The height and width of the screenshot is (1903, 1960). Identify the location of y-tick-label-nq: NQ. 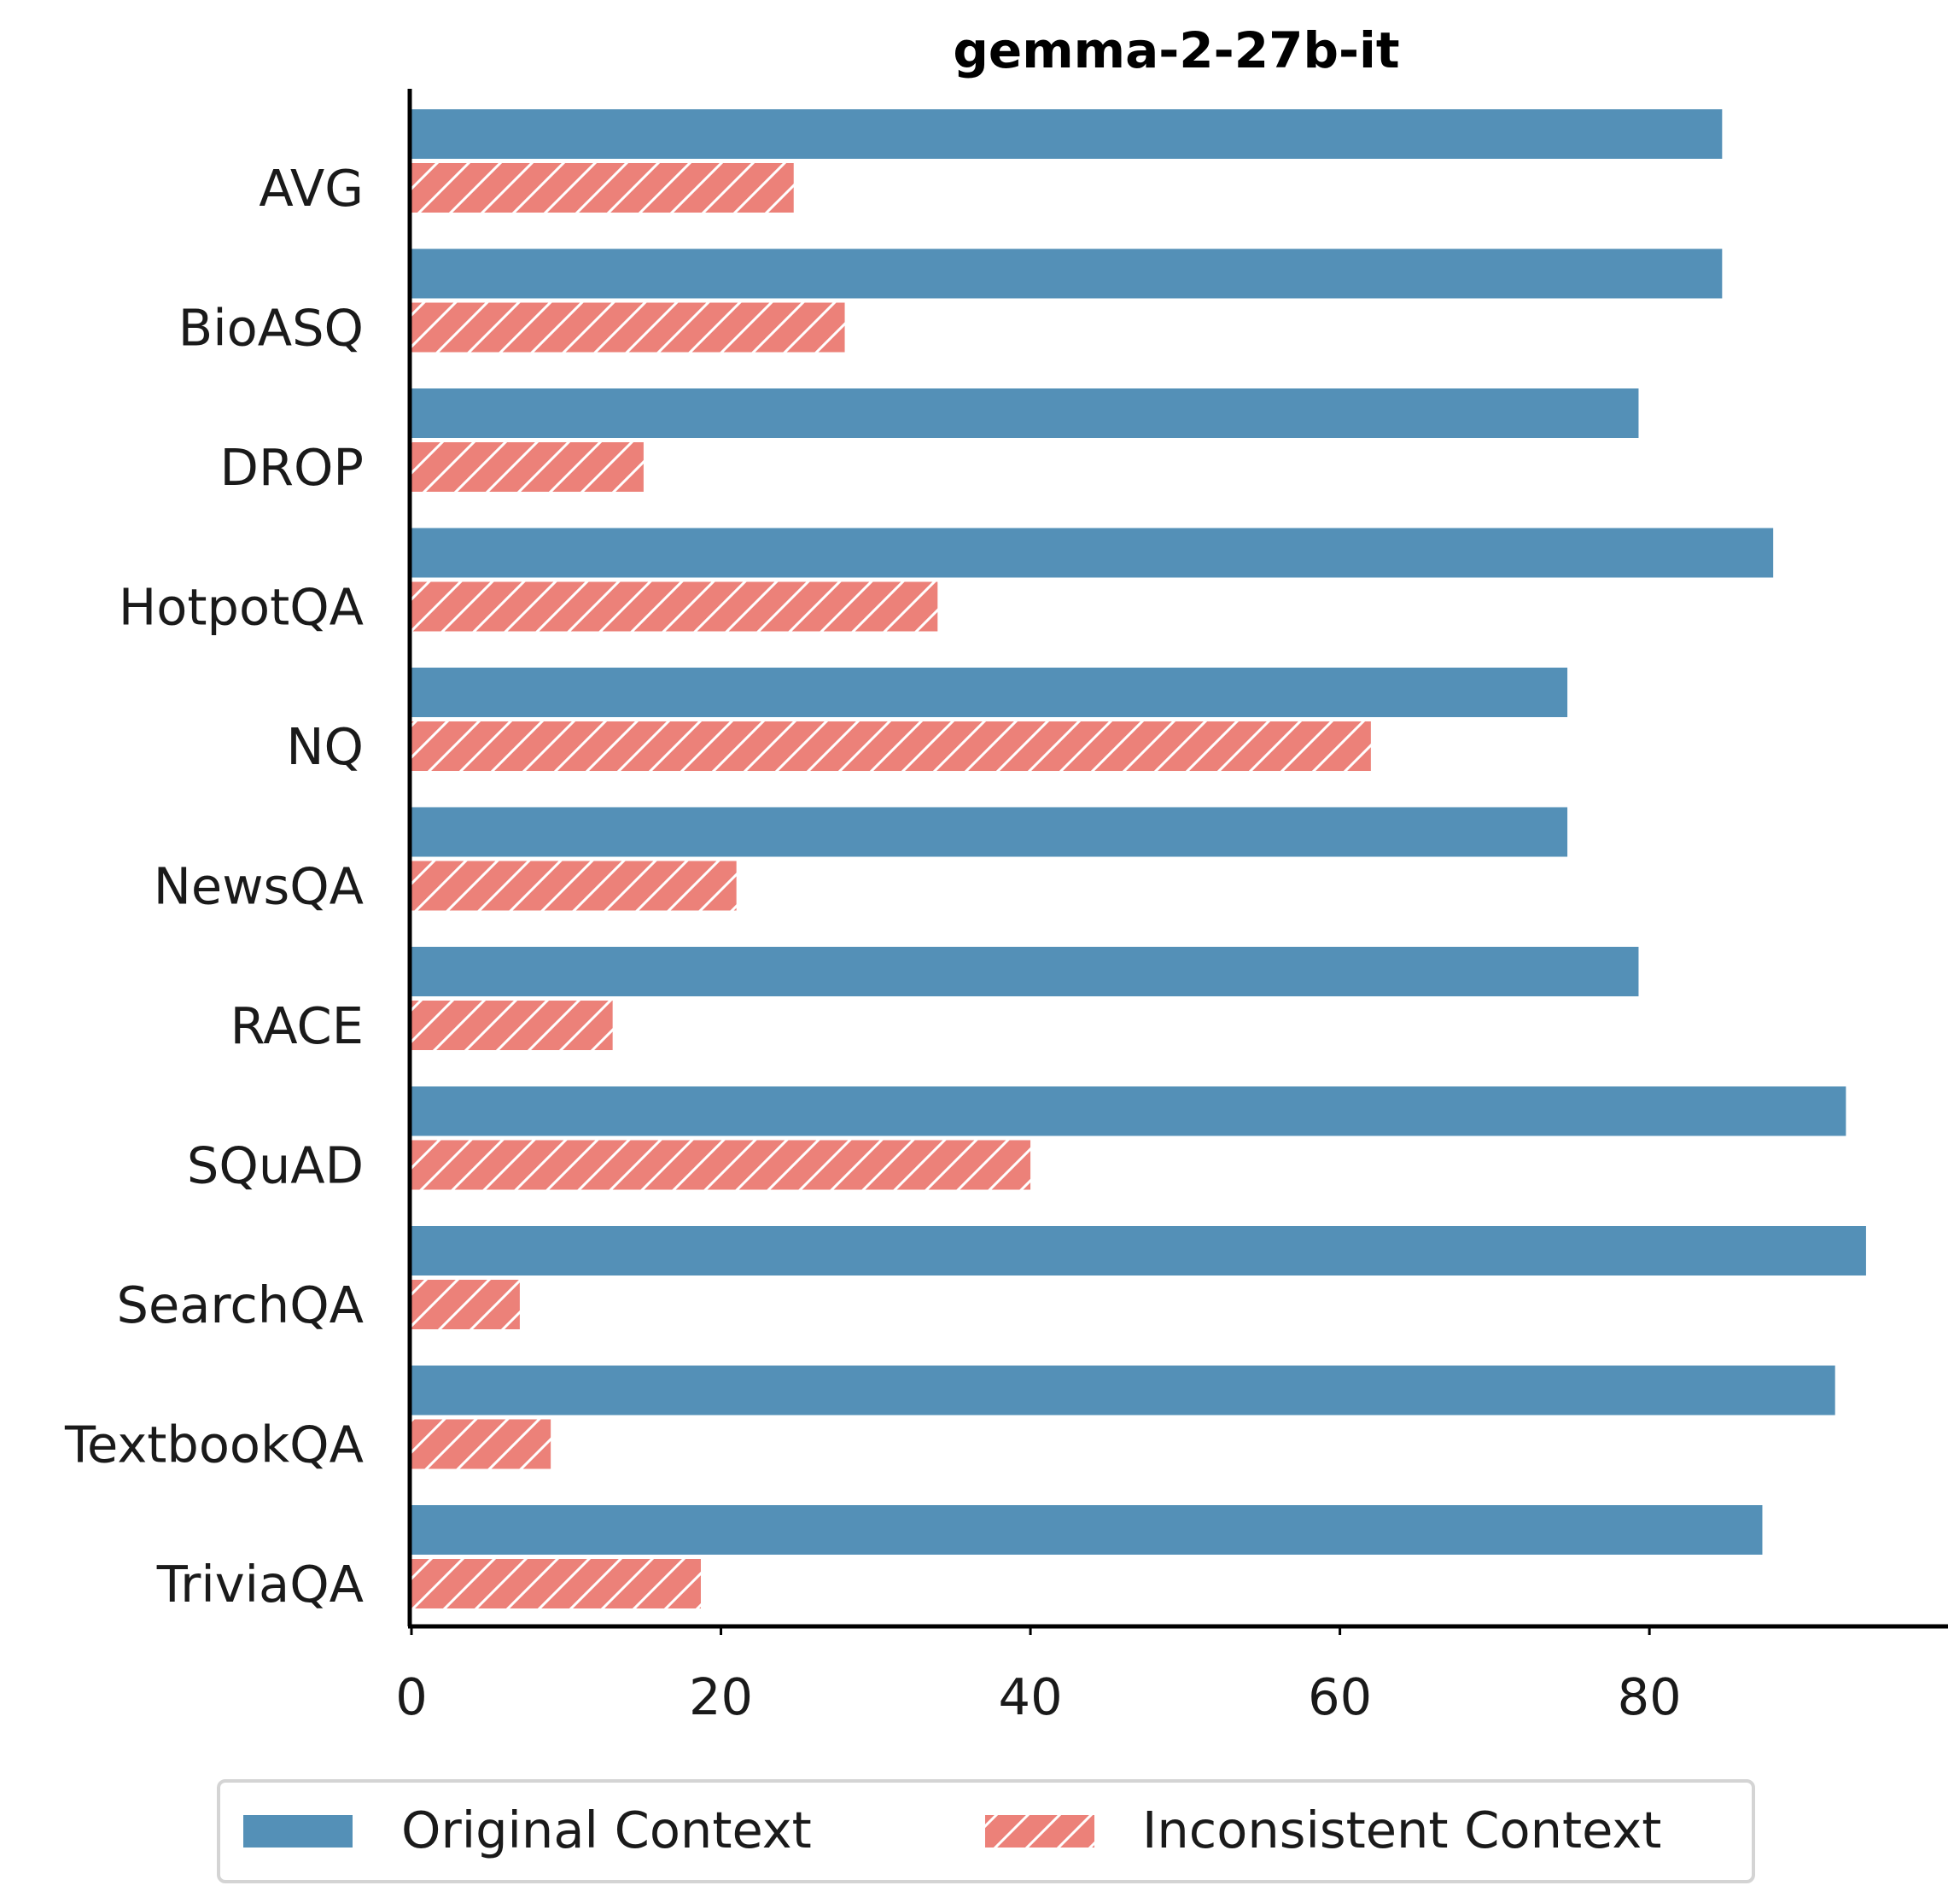
(325, 746).